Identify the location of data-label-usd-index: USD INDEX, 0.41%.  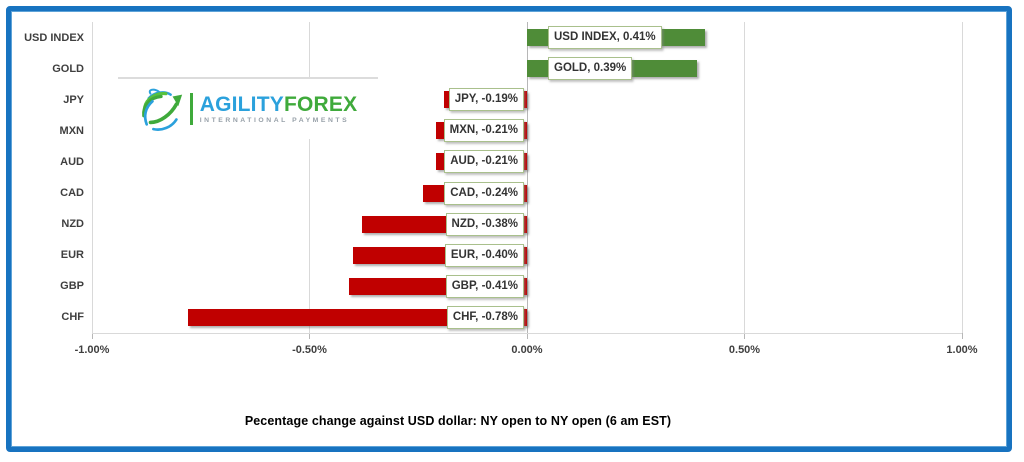
(605, 38).